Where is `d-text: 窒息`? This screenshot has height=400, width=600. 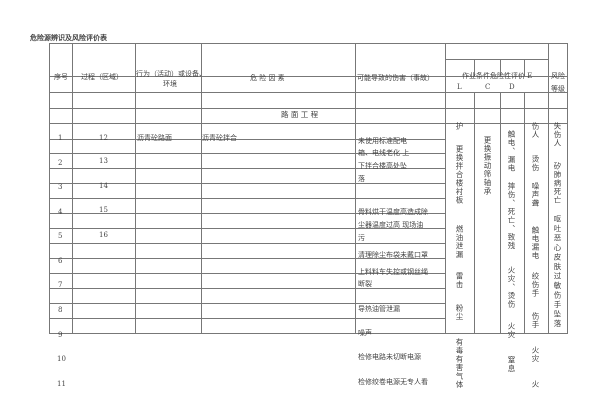
d-text: 窒息 is located at coordinates (511, 364).